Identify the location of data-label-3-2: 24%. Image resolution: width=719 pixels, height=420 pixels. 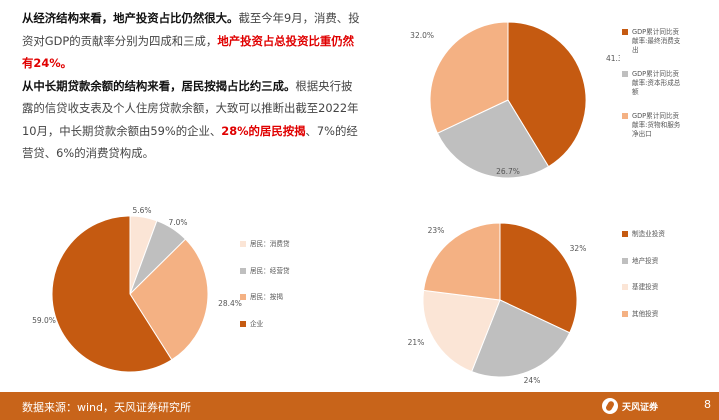
(532, 380).